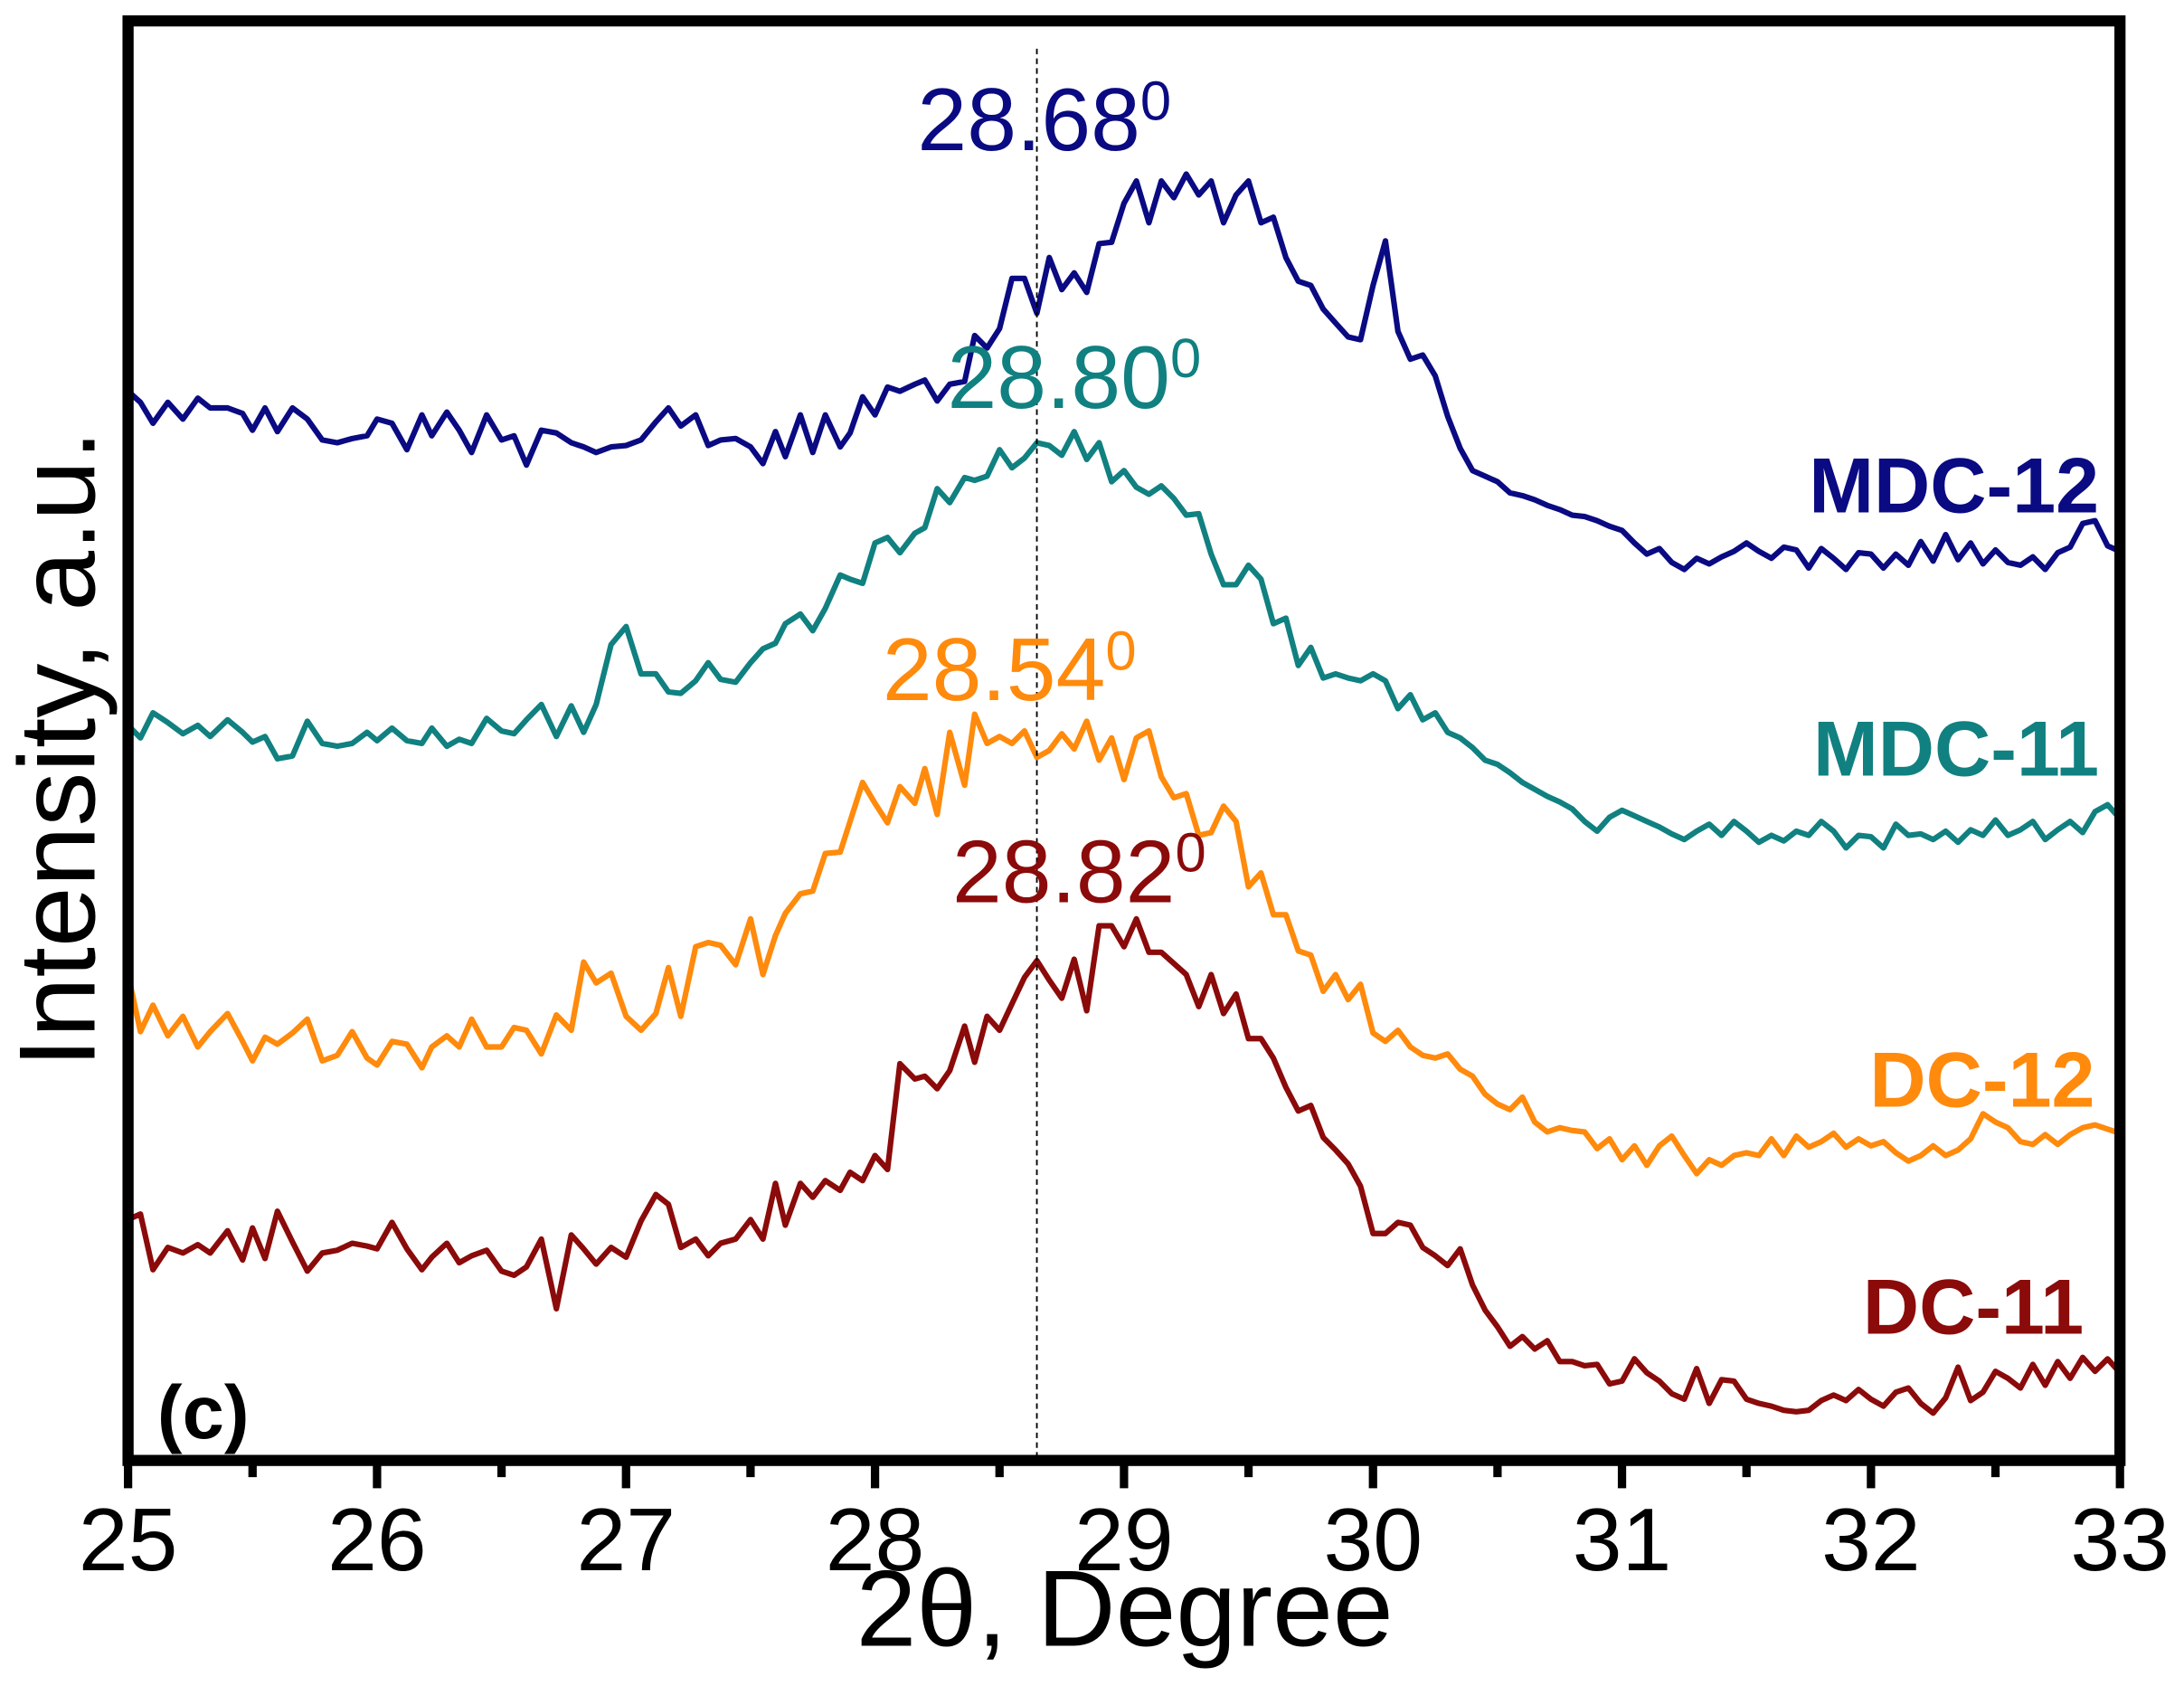 This screenshot has height=1686, width=2184. I want to click on series-name-layer: MDC-12 MDC-11 DC-12 DC-11, so click(1954, 896).